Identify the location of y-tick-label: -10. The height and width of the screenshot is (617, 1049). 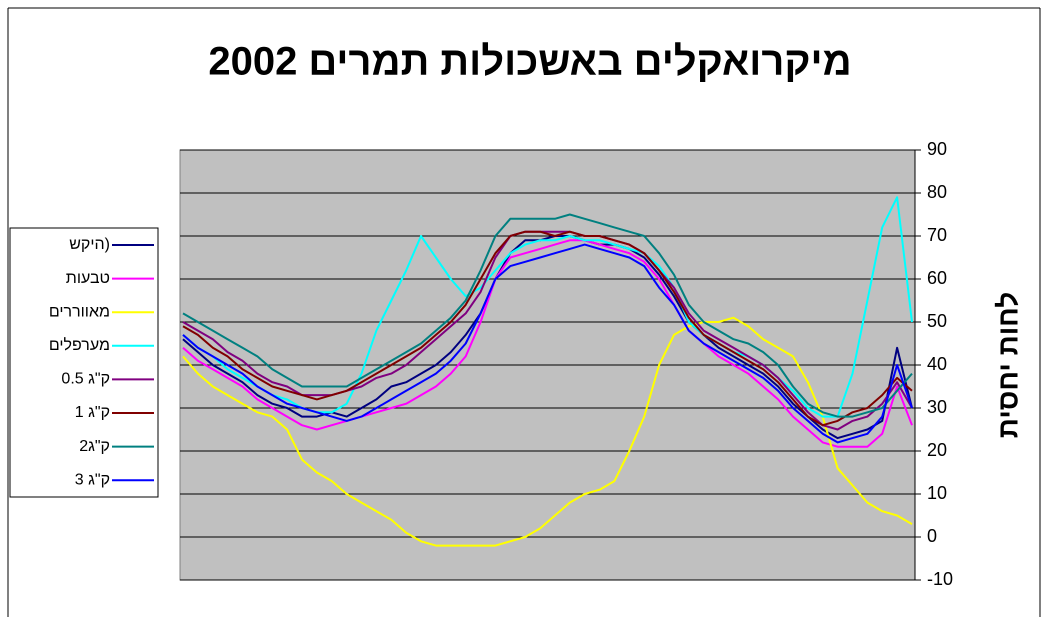
(940, 579).